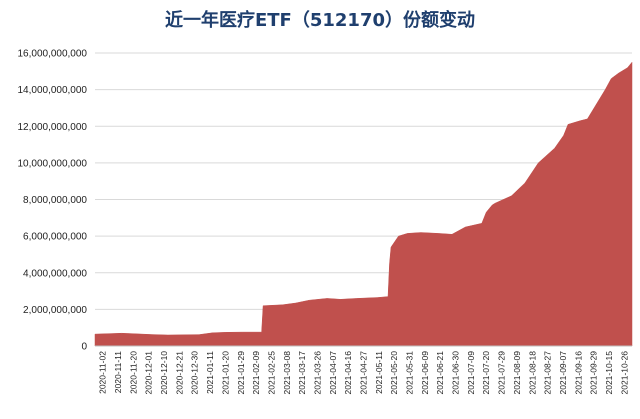  What do you see at coordinates (52, 127) in the screenshot?
I see `y-tick-label: 12,000,000,000` at bounding box center [52, 127].